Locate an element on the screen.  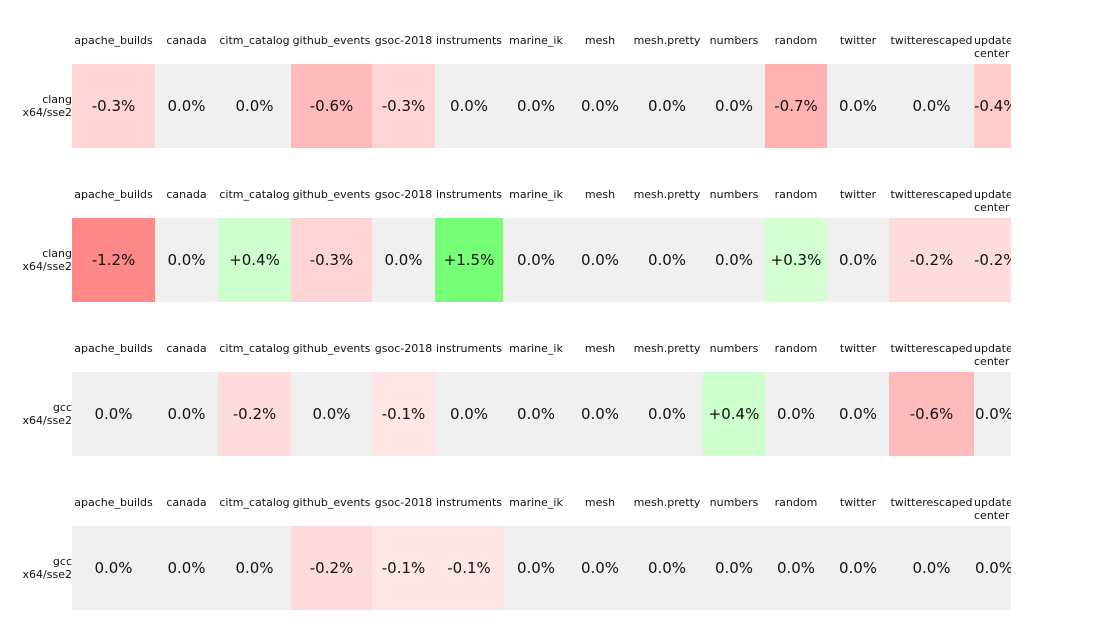
heatmap-cell: -0.6% is located at coordinates (331, 106).